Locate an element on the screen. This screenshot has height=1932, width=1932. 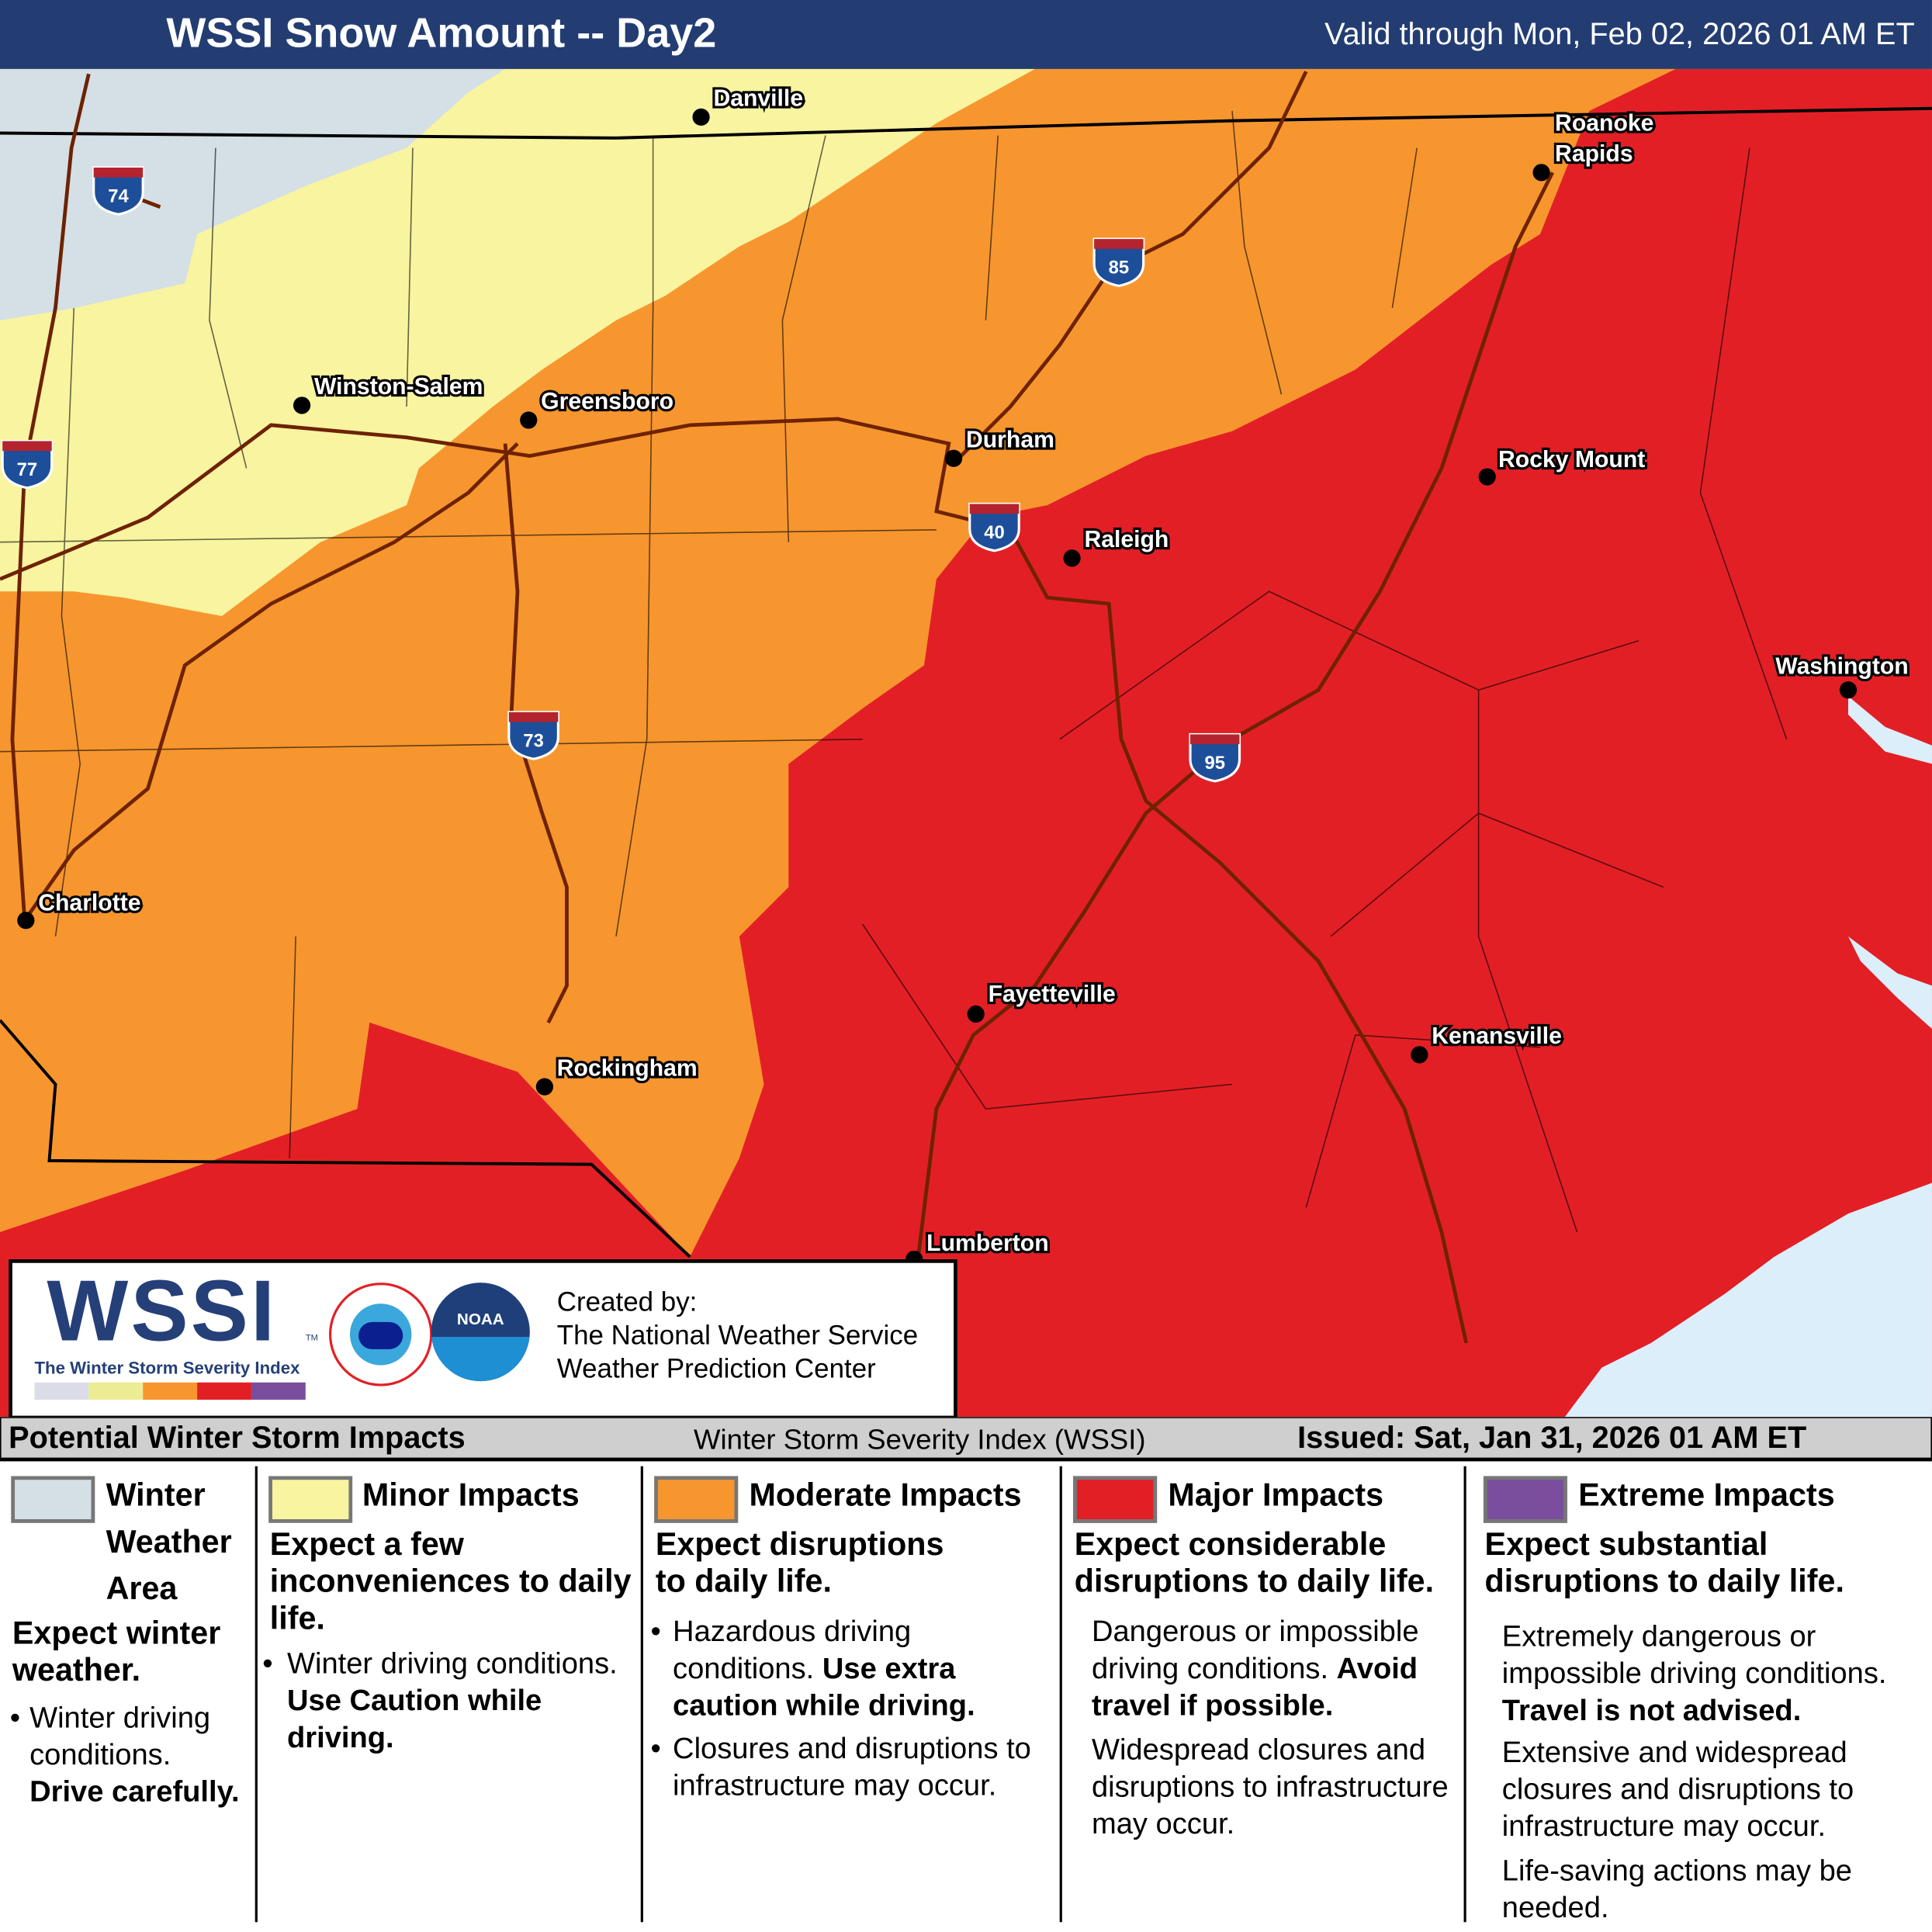
city-label-lumberton: Lumberton is located at coordinates (987, 1243).